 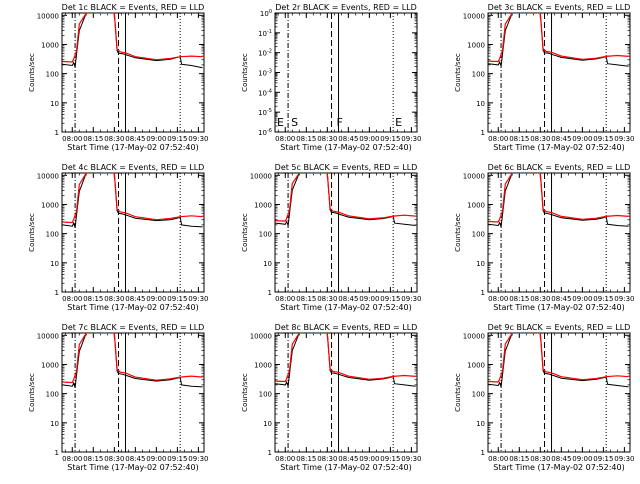 What do you see at coordinates (265, 53) in the screenshot?
I see `y-tick-label: 10⁻²` at bounding box center [265, 53].